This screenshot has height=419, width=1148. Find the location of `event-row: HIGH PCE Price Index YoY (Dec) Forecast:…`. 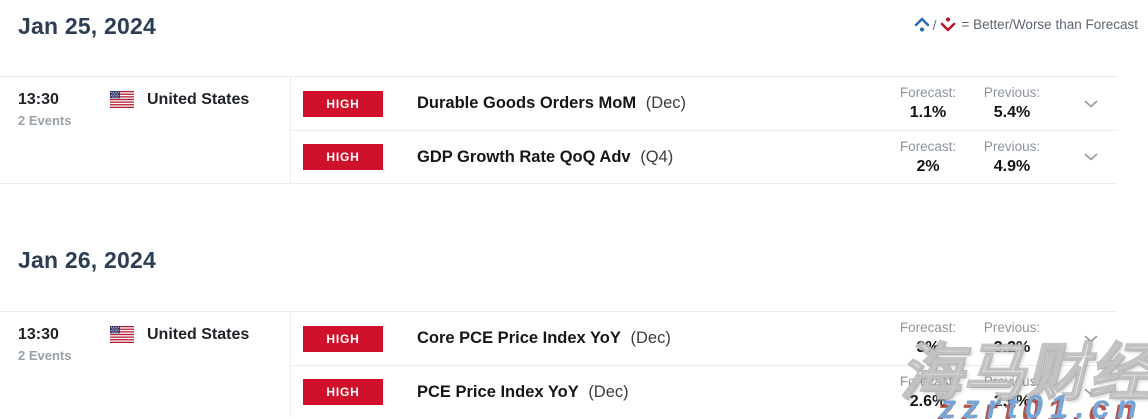

event-row: HIGH PCE Price Index YoY (Dec) Forecast:… is located at coordinates (704, 391).